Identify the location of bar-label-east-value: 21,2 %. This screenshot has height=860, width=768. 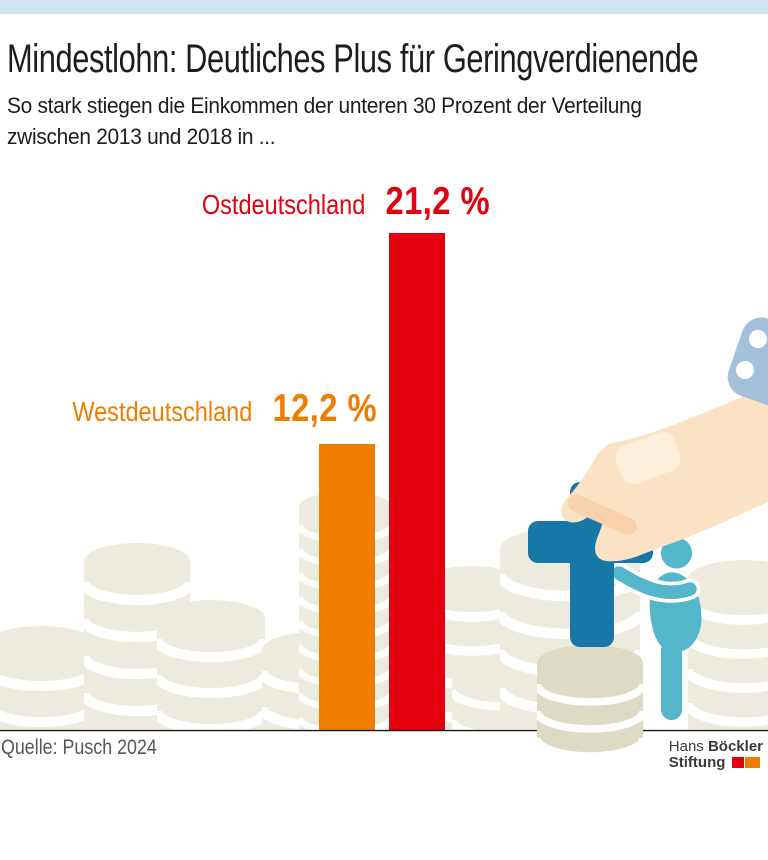
(437, 201).